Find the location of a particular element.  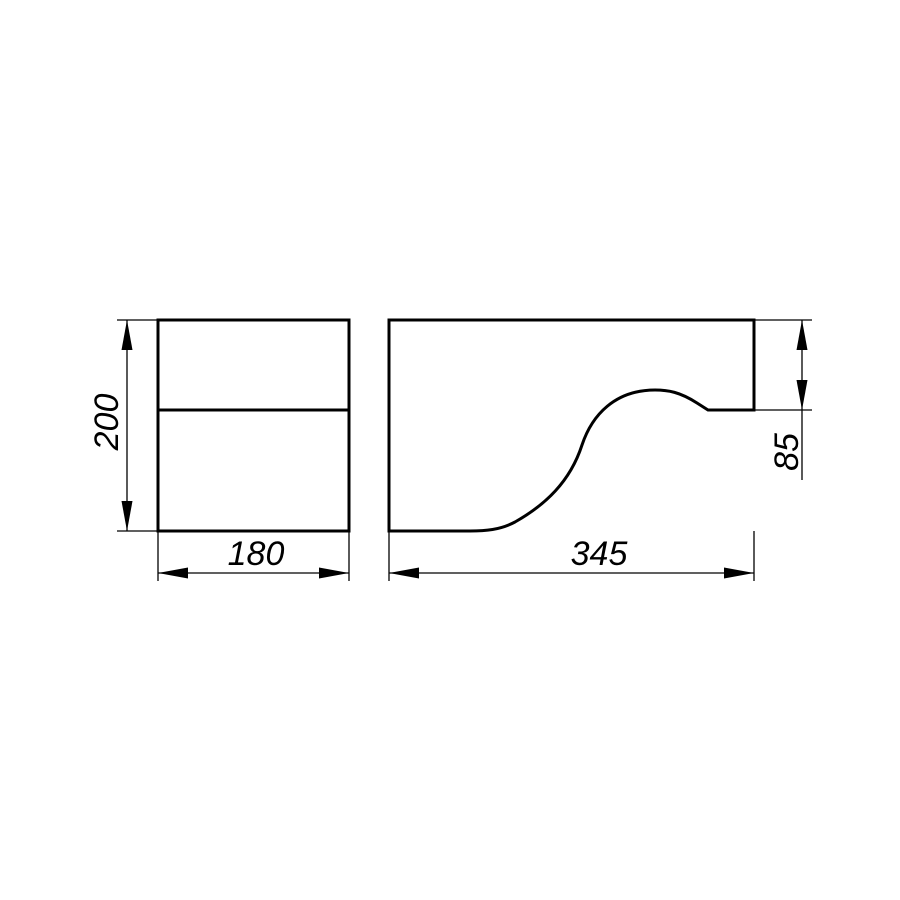

dimension-front-width: 180 is located at coordinates (253, 556).